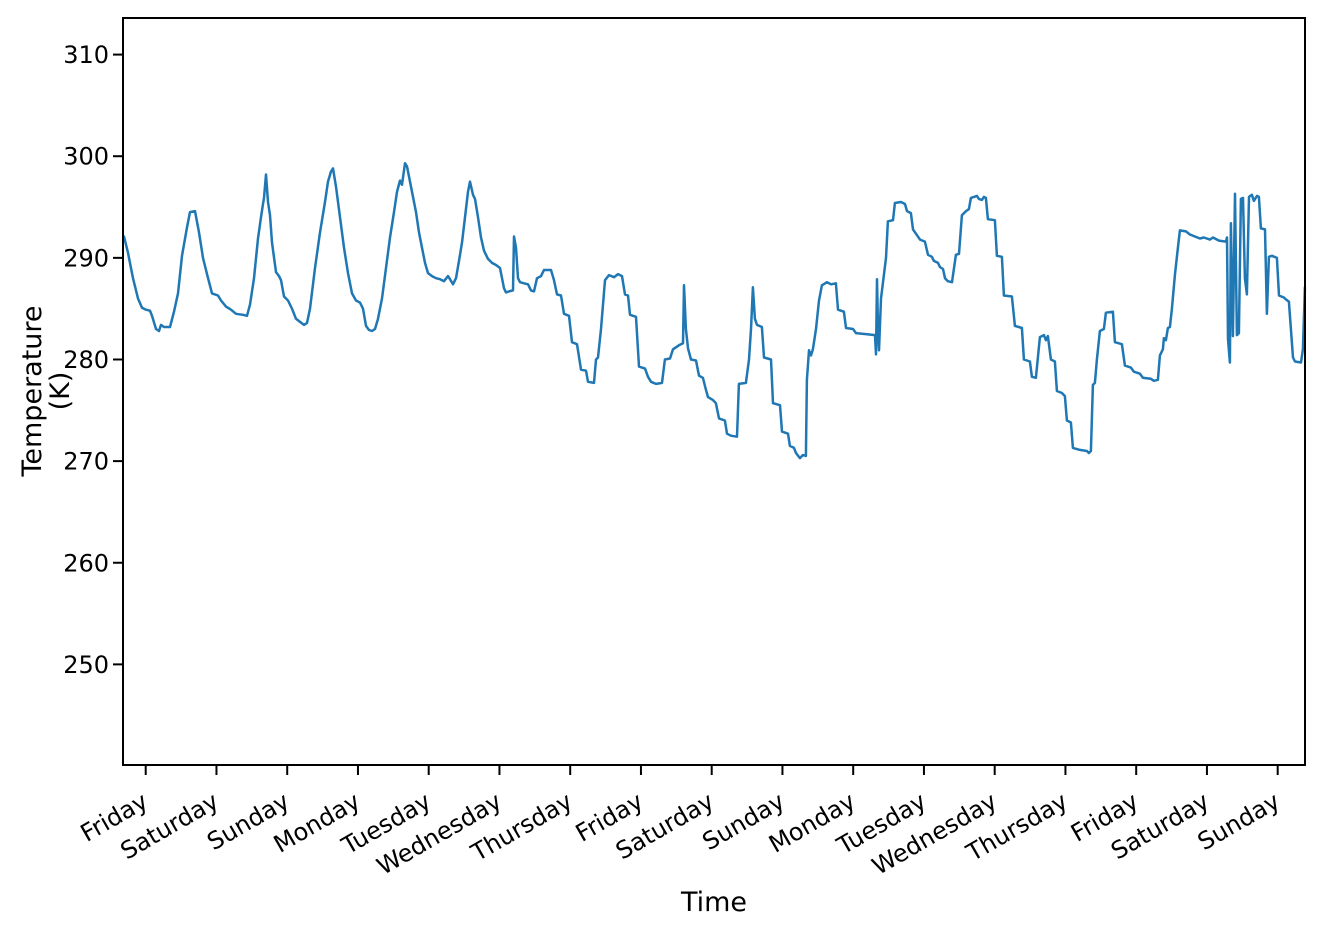  I want to click on y-tick-label: 250, so click(86, 665).